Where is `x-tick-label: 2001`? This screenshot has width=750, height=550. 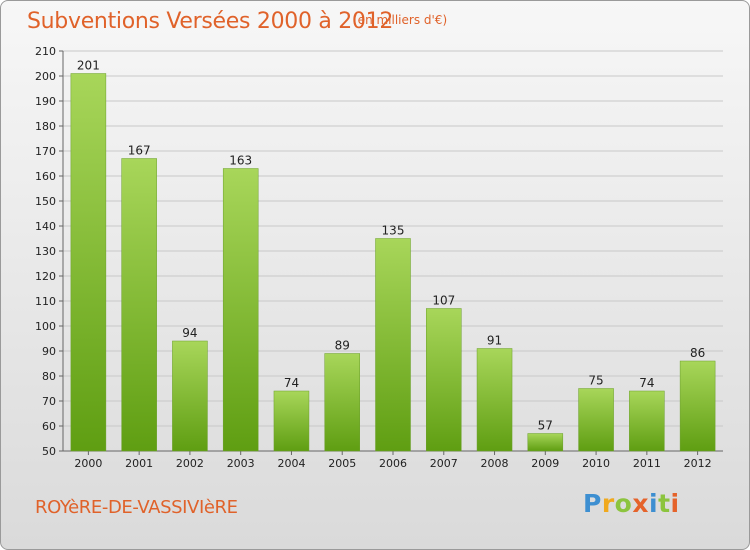
x-tick-label: 2001 is located at coordinates (139, 463).